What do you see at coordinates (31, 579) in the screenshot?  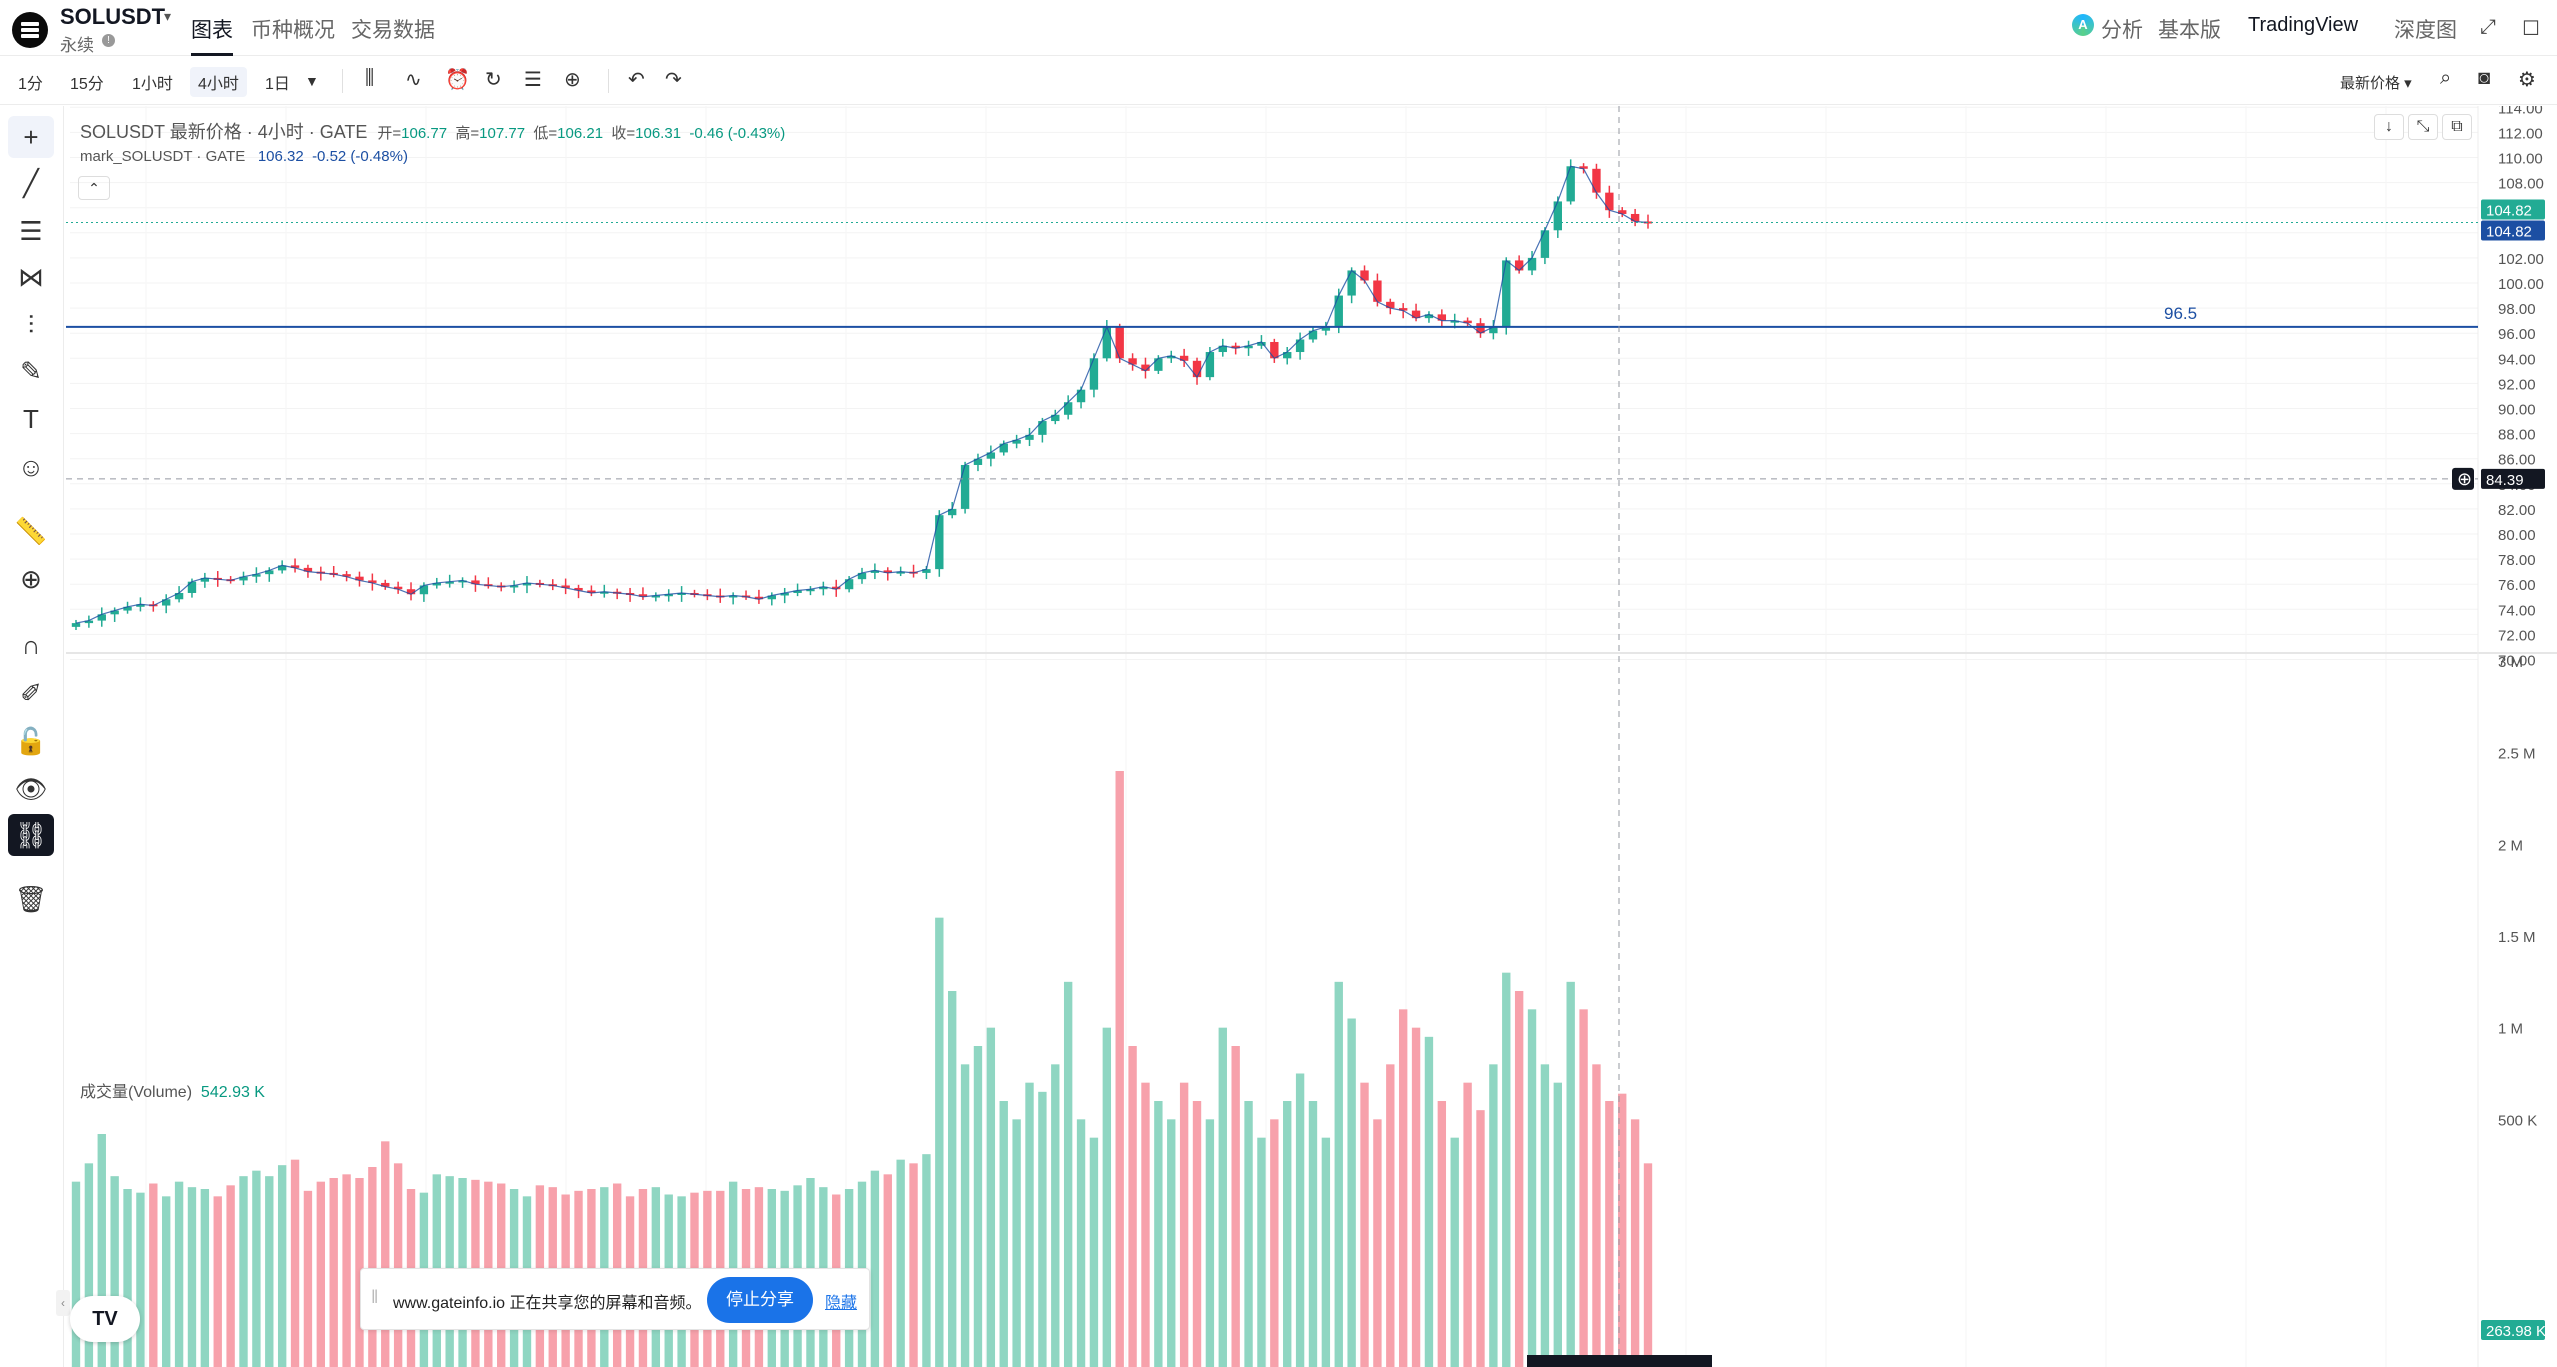 I see `zoom-in-icon: ⊕` at bounding box center [31, 579].